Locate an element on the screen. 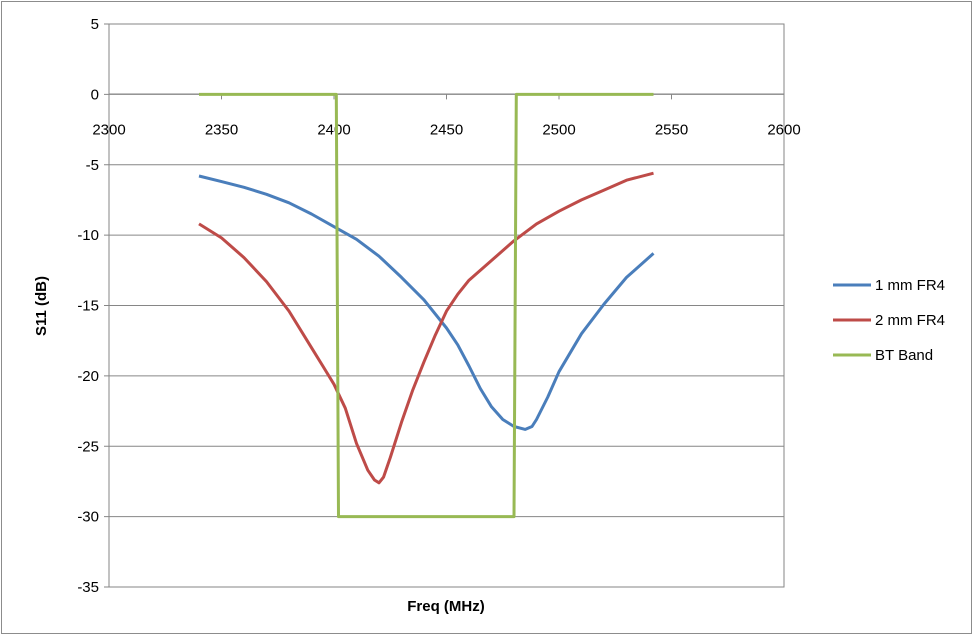 Image resolution: width=975 pixels, height=640 pixels. x-tick-label: 2350 is located at coordinates (221, 129).